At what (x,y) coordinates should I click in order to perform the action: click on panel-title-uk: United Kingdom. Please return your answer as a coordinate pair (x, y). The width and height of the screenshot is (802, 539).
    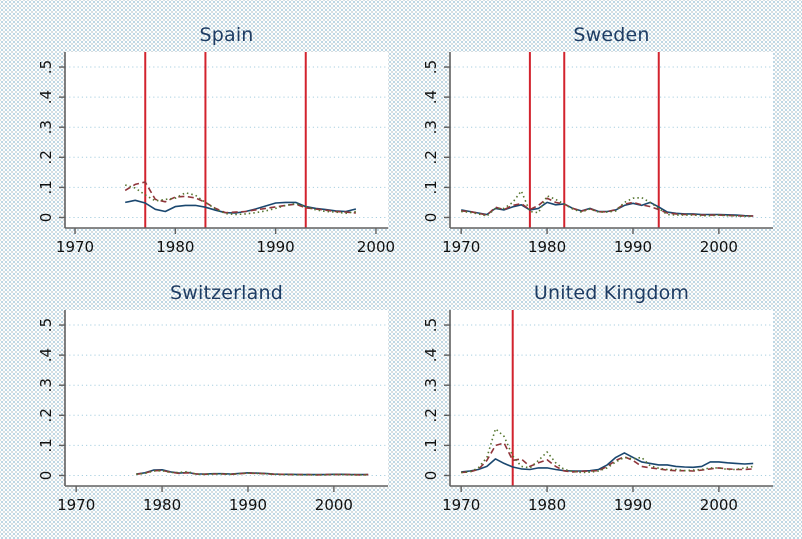
    Looking at the image, I should click on (611, 293).